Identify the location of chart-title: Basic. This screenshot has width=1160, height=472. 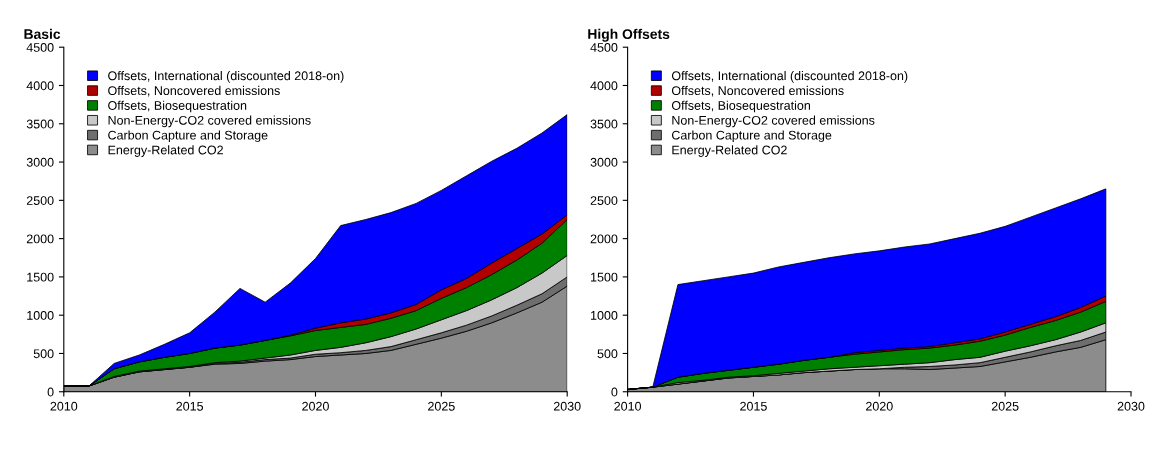
(42, 33).